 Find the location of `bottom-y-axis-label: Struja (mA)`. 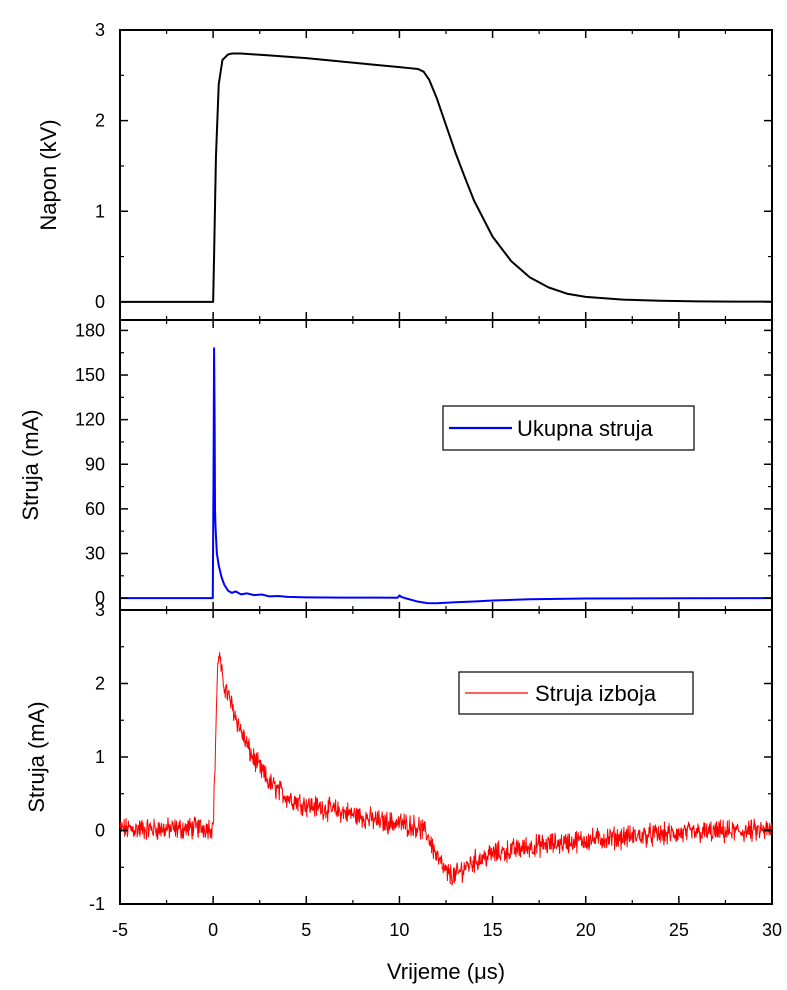

bottom-y-axis-label: Struja (mA) is located at coordinates (36, 756).